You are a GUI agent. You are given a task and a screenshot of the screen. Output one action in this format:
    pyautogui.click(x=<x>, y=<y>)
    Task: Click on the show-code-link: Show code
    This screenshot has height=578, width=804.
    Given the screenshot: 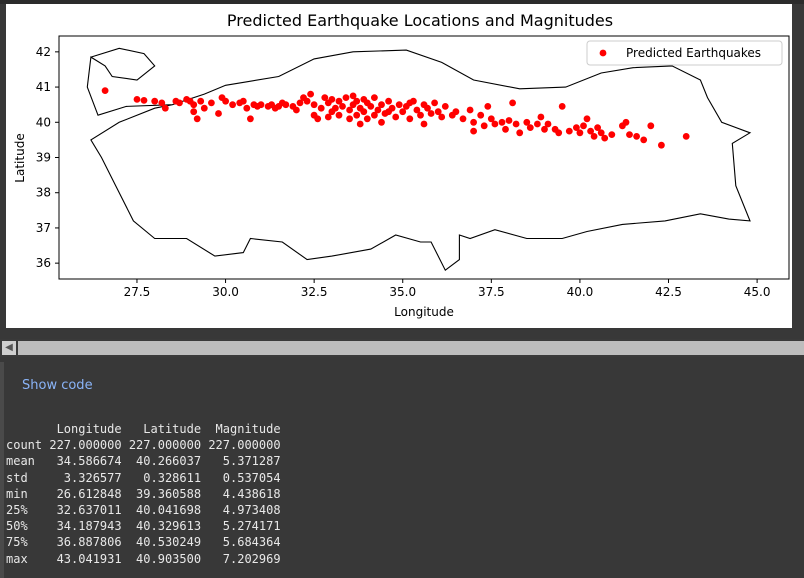 What is the action you would take?
    pyautogui.click(x=57, y=385)
    